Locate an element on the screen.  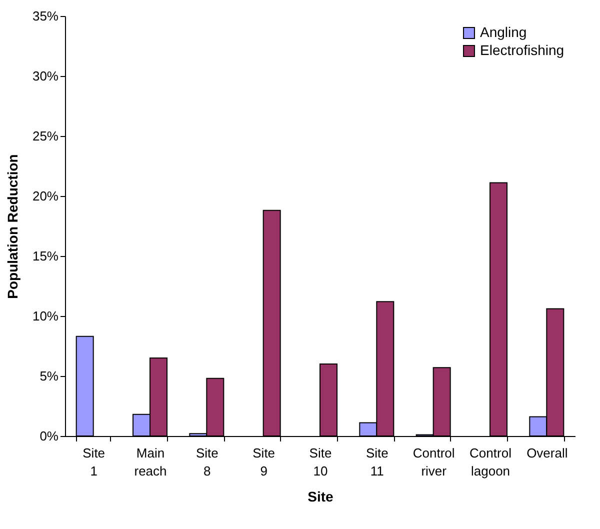
x-tick-label: Site 8 is located at coordinates (207, 462).